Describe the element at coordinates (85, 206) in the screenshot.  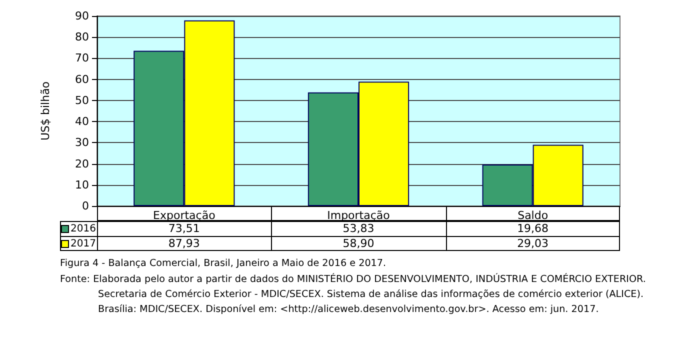
I see `y-tick-label: 0` at that location.